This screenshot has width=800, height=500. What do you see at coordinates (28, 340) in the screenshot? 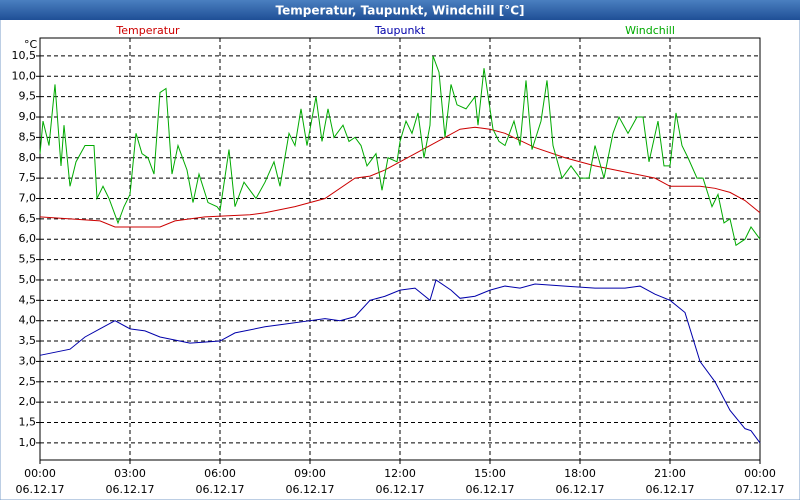
I see `y-tick-label: 3,5` at bounding box center [28, 340].